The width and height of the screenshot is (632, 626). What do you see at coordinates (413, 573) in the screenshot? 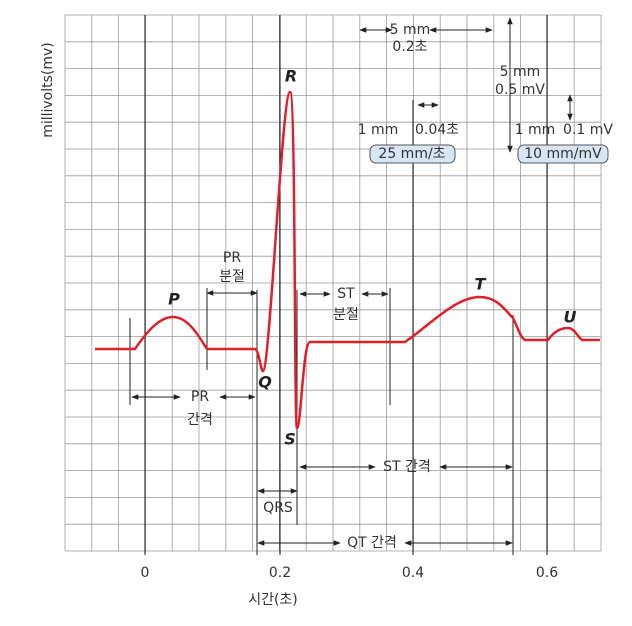
I see `x-tick-label: 0.4` at bounding box center [413, 573].